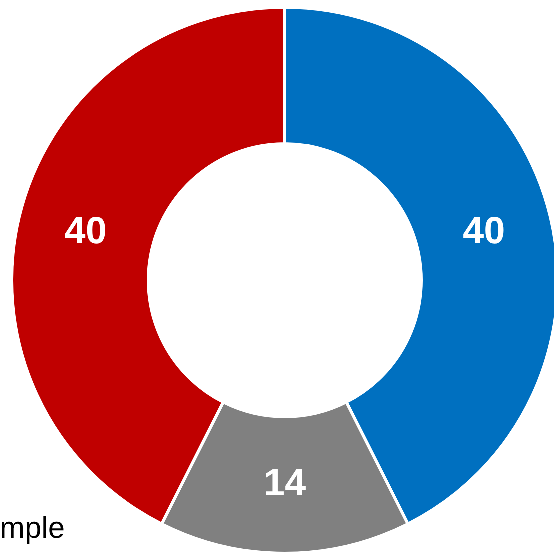 This screenshot has height=555, width=554. Describe the element at coordinates (33, 529) in the screenshot. I see `text: mple` at that location.